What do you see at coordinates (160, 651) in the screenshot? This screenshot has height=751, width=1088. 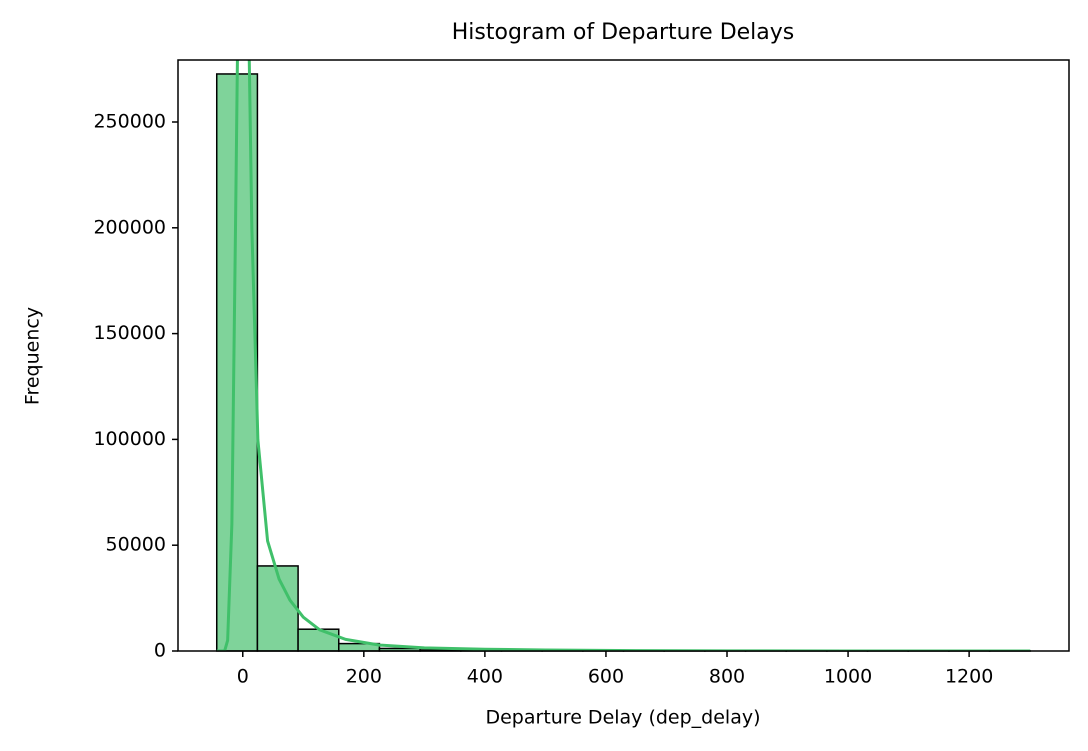 I see `y-tick-label: 0` at bounding box center [160, 651].